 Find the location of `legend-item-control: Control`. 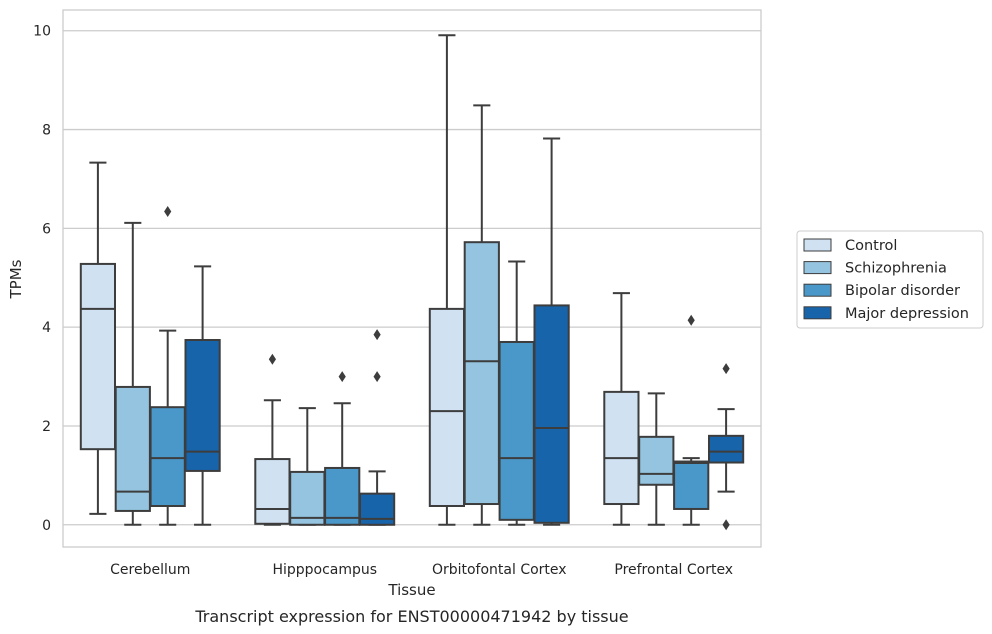

legend-item-control: Control is located at coordinates (850, 246).